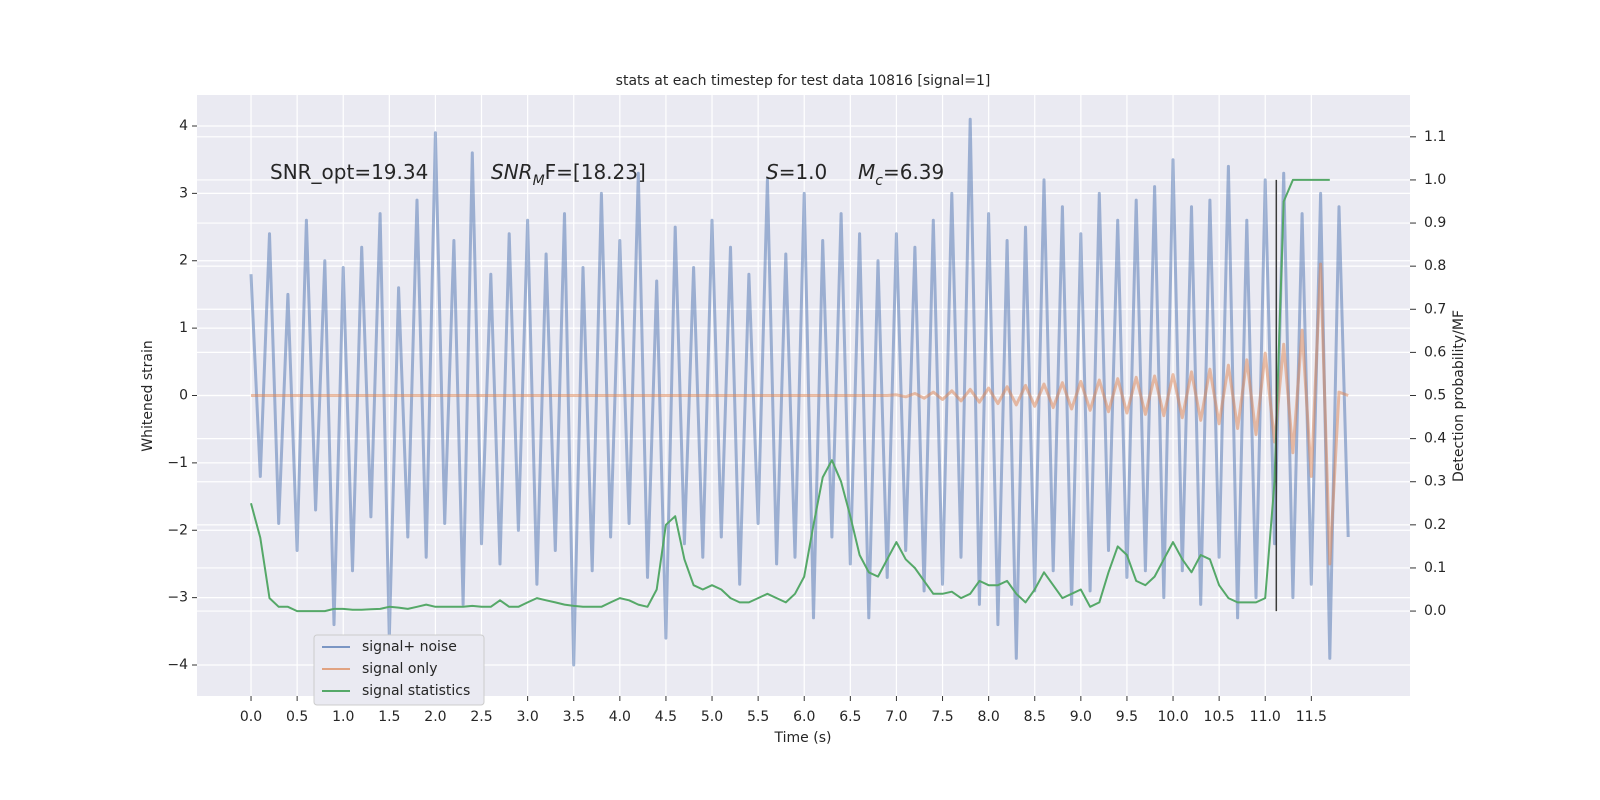  I want to click on y-tick-label: 1, so click(183, 328).